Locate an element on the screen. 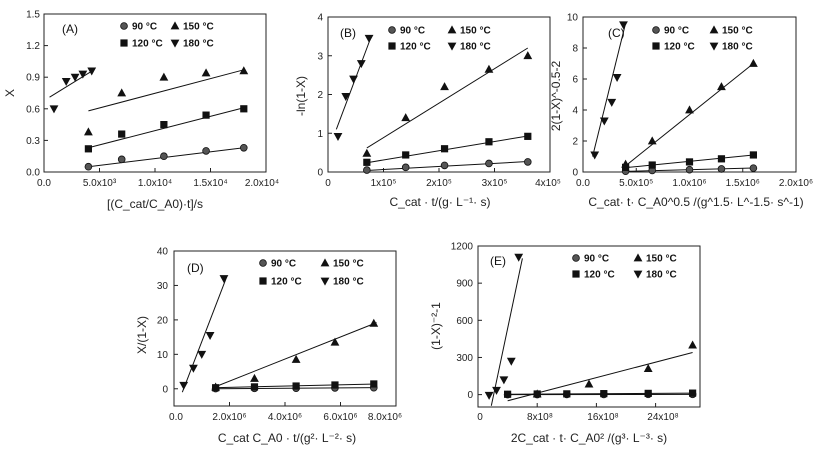 This screenshot has width=828, height=459. panel-e-legend-150: 150 °C is located at coordinates (655, 259).